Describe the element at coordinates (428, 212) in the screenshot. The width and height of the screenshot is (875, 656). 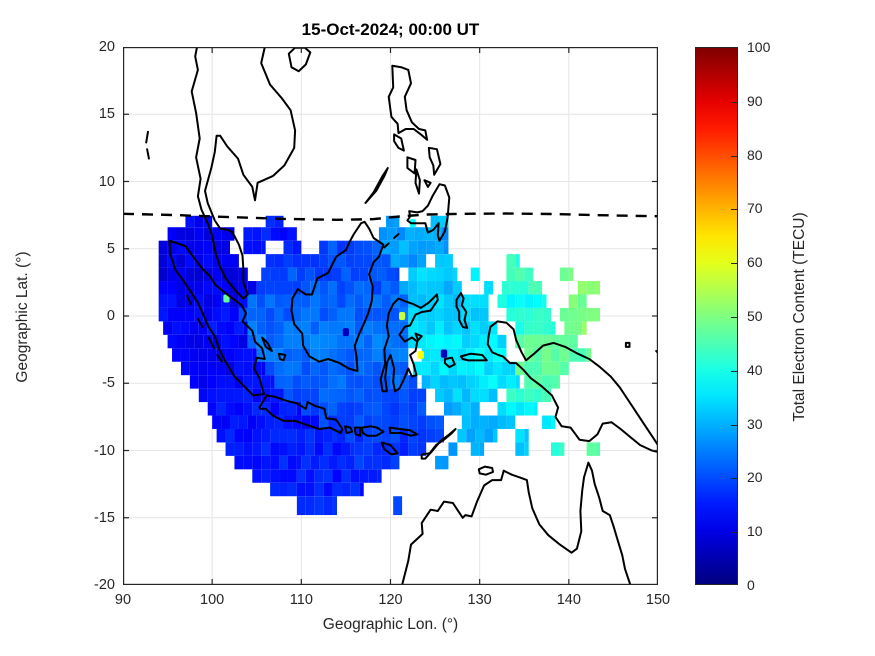
I see `coastline-mindanao` at that location.